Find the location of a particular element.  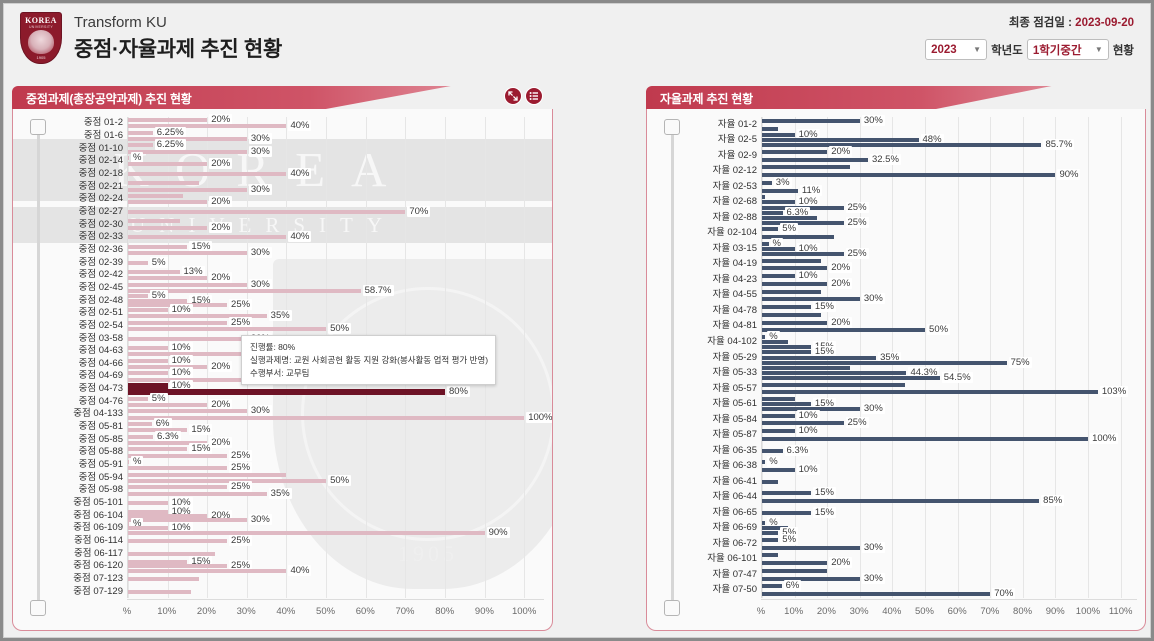

chart-row-label: 자율 05-87 is located at coordinates (734, 435).